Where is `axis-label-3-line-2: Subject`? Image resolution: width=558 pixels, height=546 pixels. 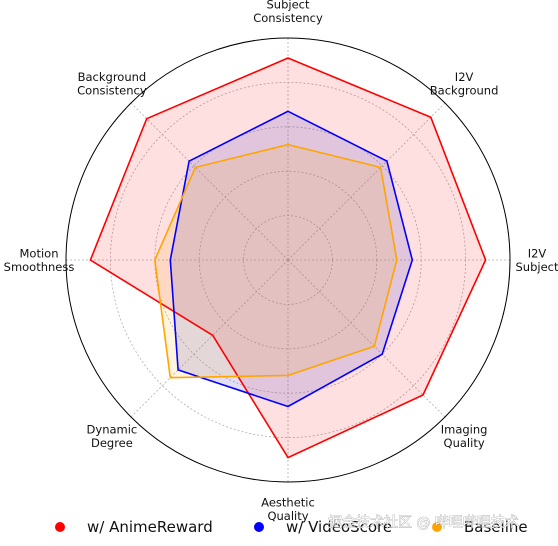 axis-label-3-line-2: Subject is located at coordinates (537, 267).